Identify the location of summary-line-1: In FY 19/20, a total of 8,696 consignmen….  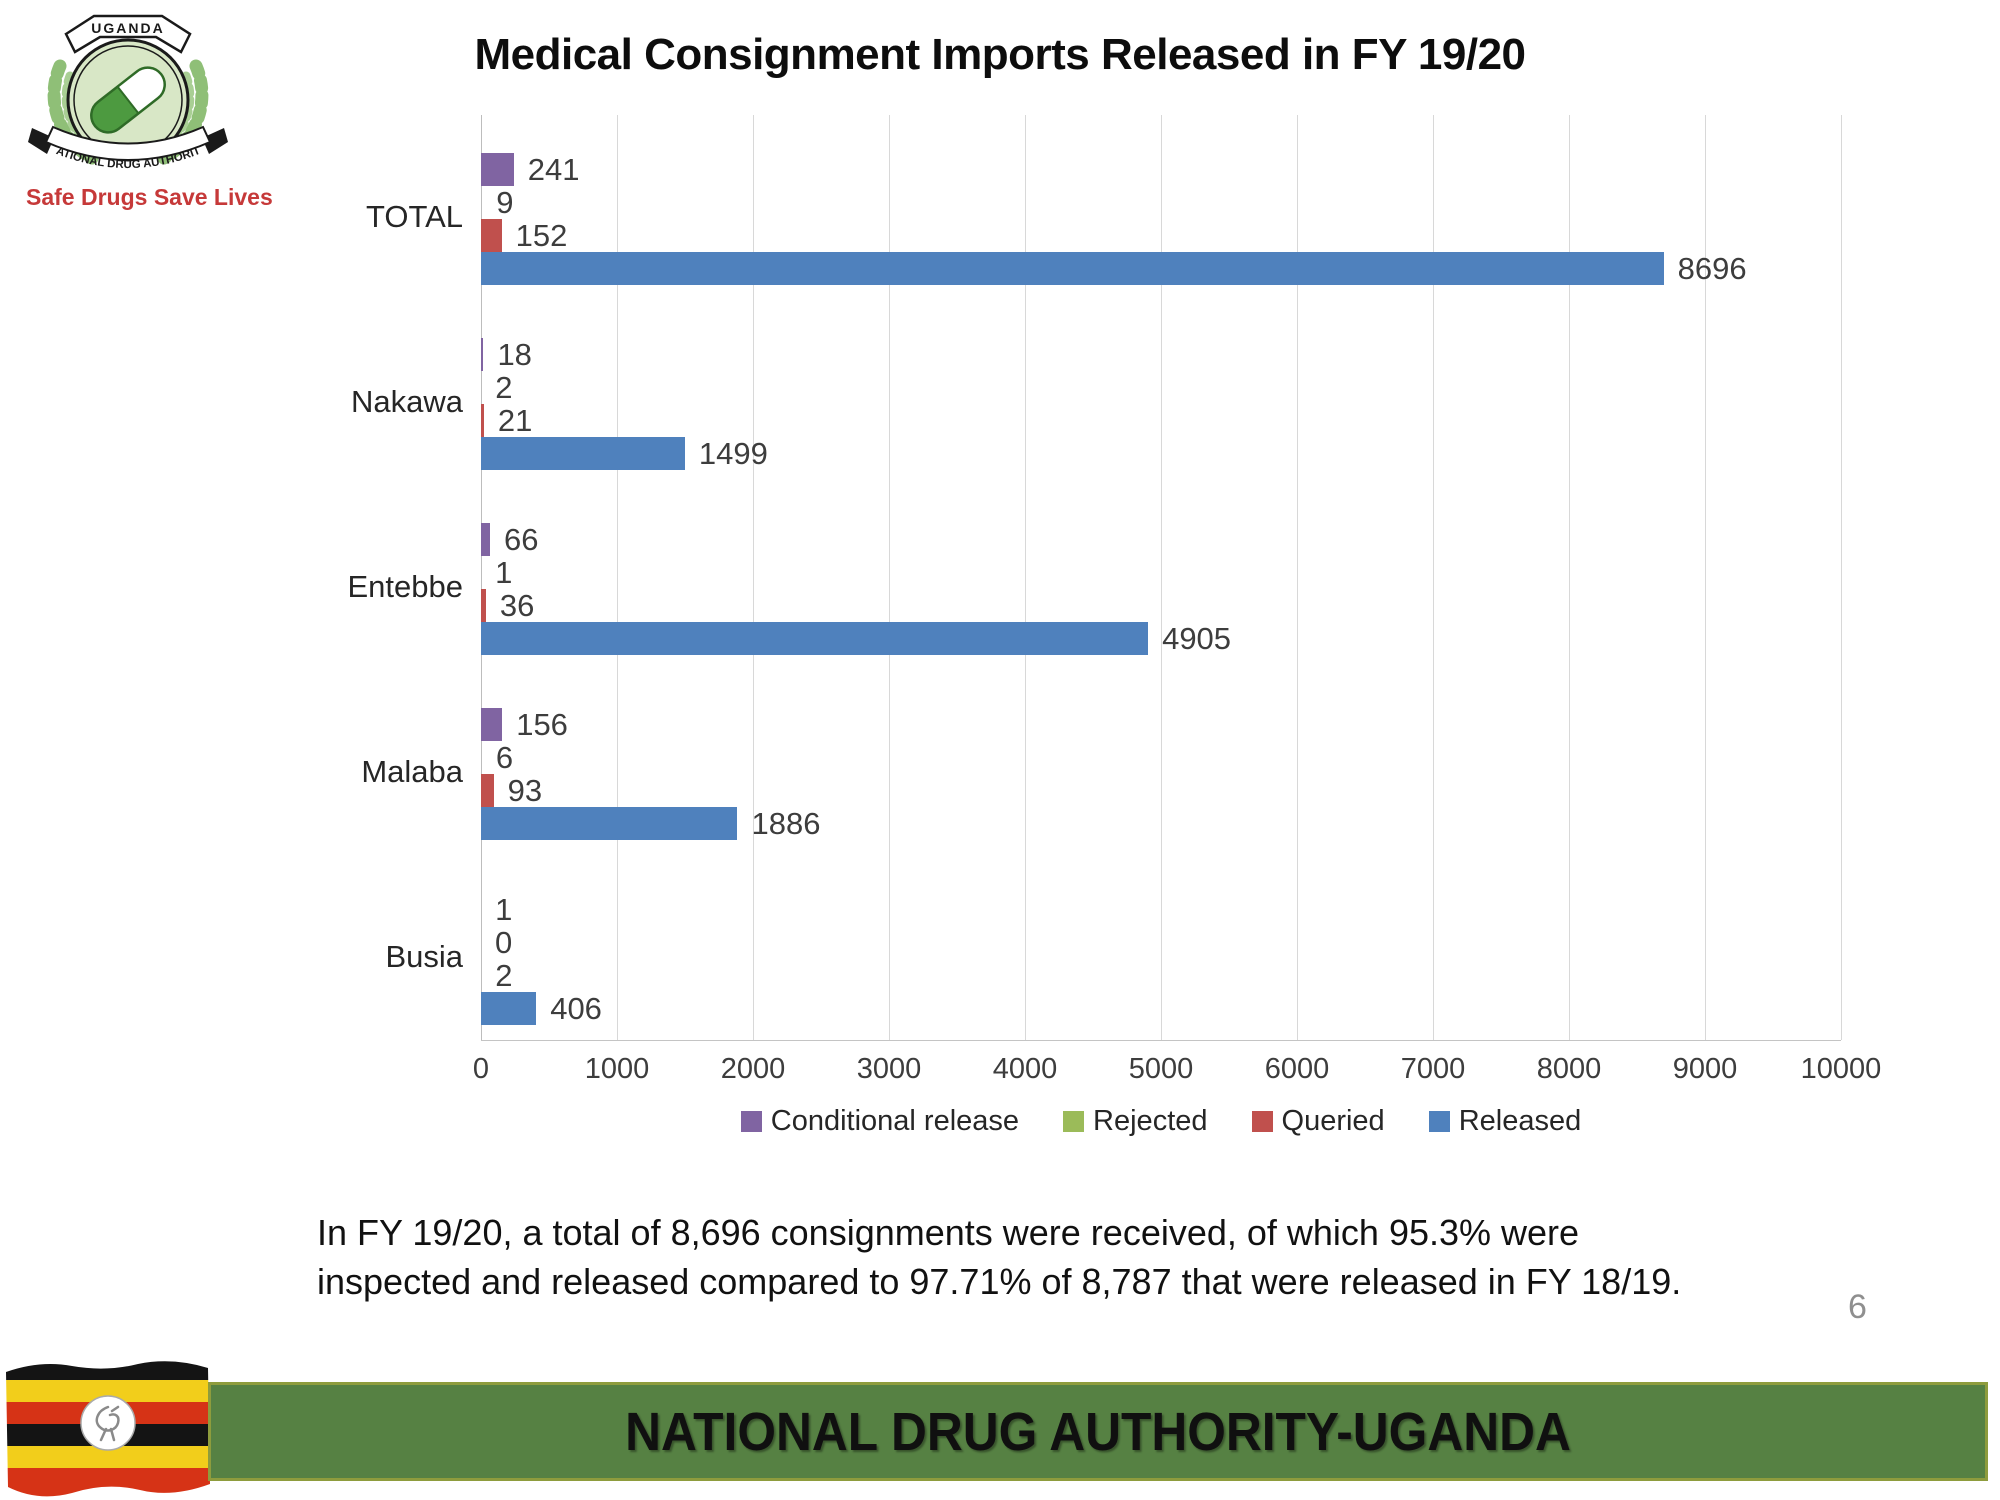
(948, 1232).